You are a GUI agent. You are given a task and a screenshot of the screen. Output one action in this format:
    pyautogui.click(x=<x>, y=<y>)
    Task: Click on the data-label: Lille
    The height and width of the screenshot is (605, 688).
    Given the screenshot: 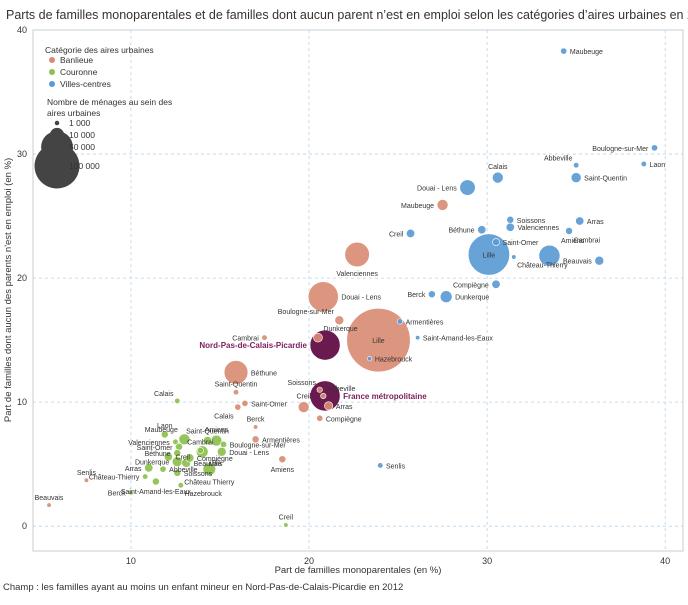 What is the action you would take?
    pyautogui.click(x=378, y=341)
    